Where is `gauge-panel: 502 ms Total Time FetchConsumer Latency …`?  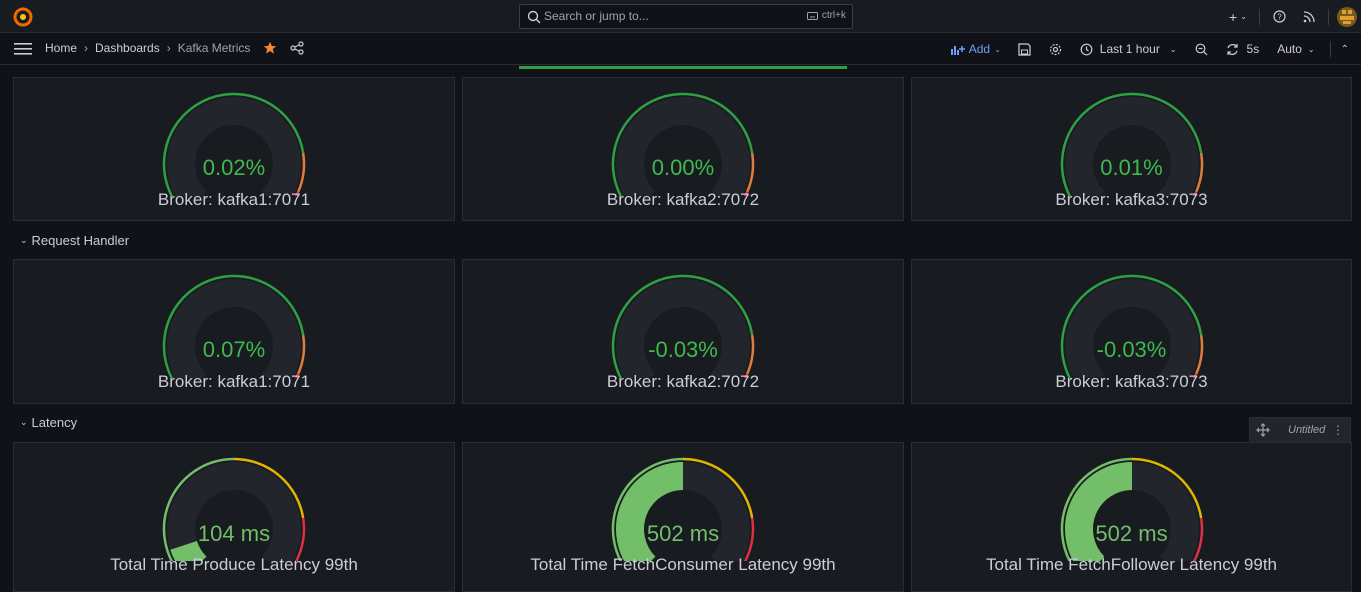
gauge-panel: 502 ms Total Time FetchConsumer Latency … is located at coordinates (683, 517).